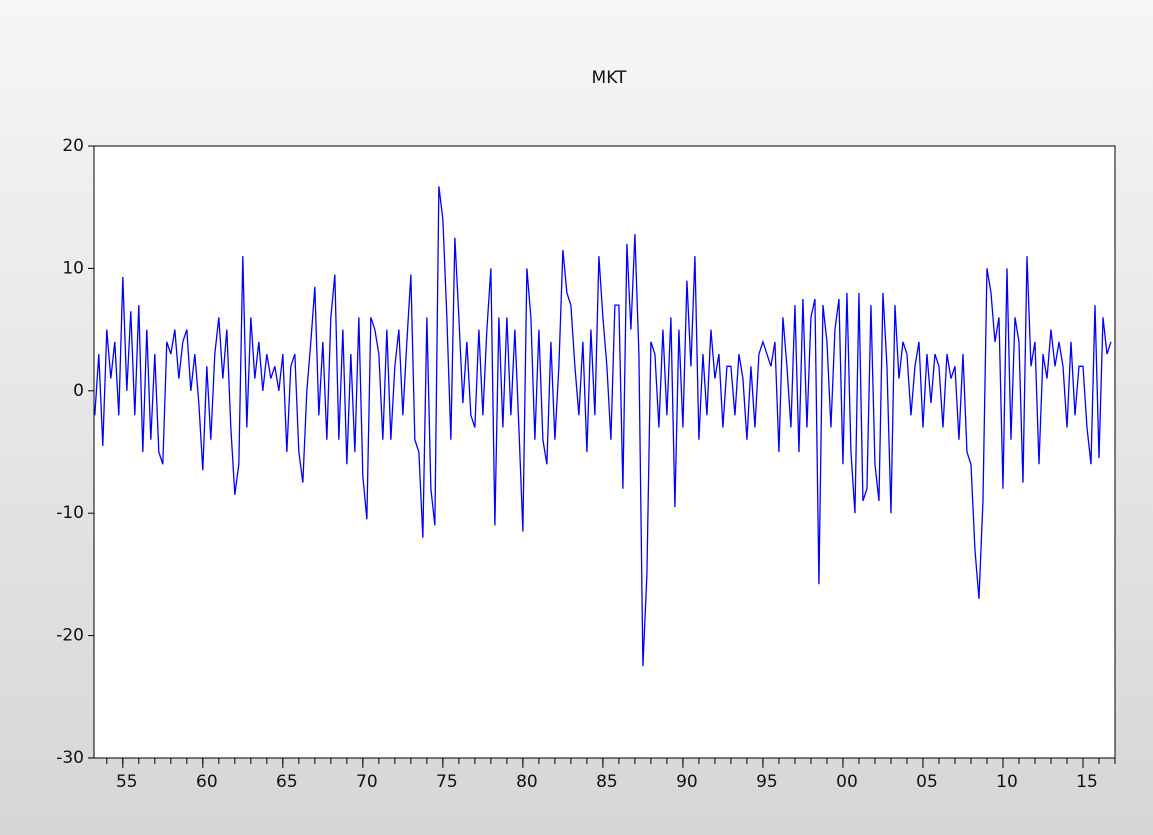  Describe the element at coordinates (127, 782) in the screenshot. I see `x-tick-label: 55` at that location.